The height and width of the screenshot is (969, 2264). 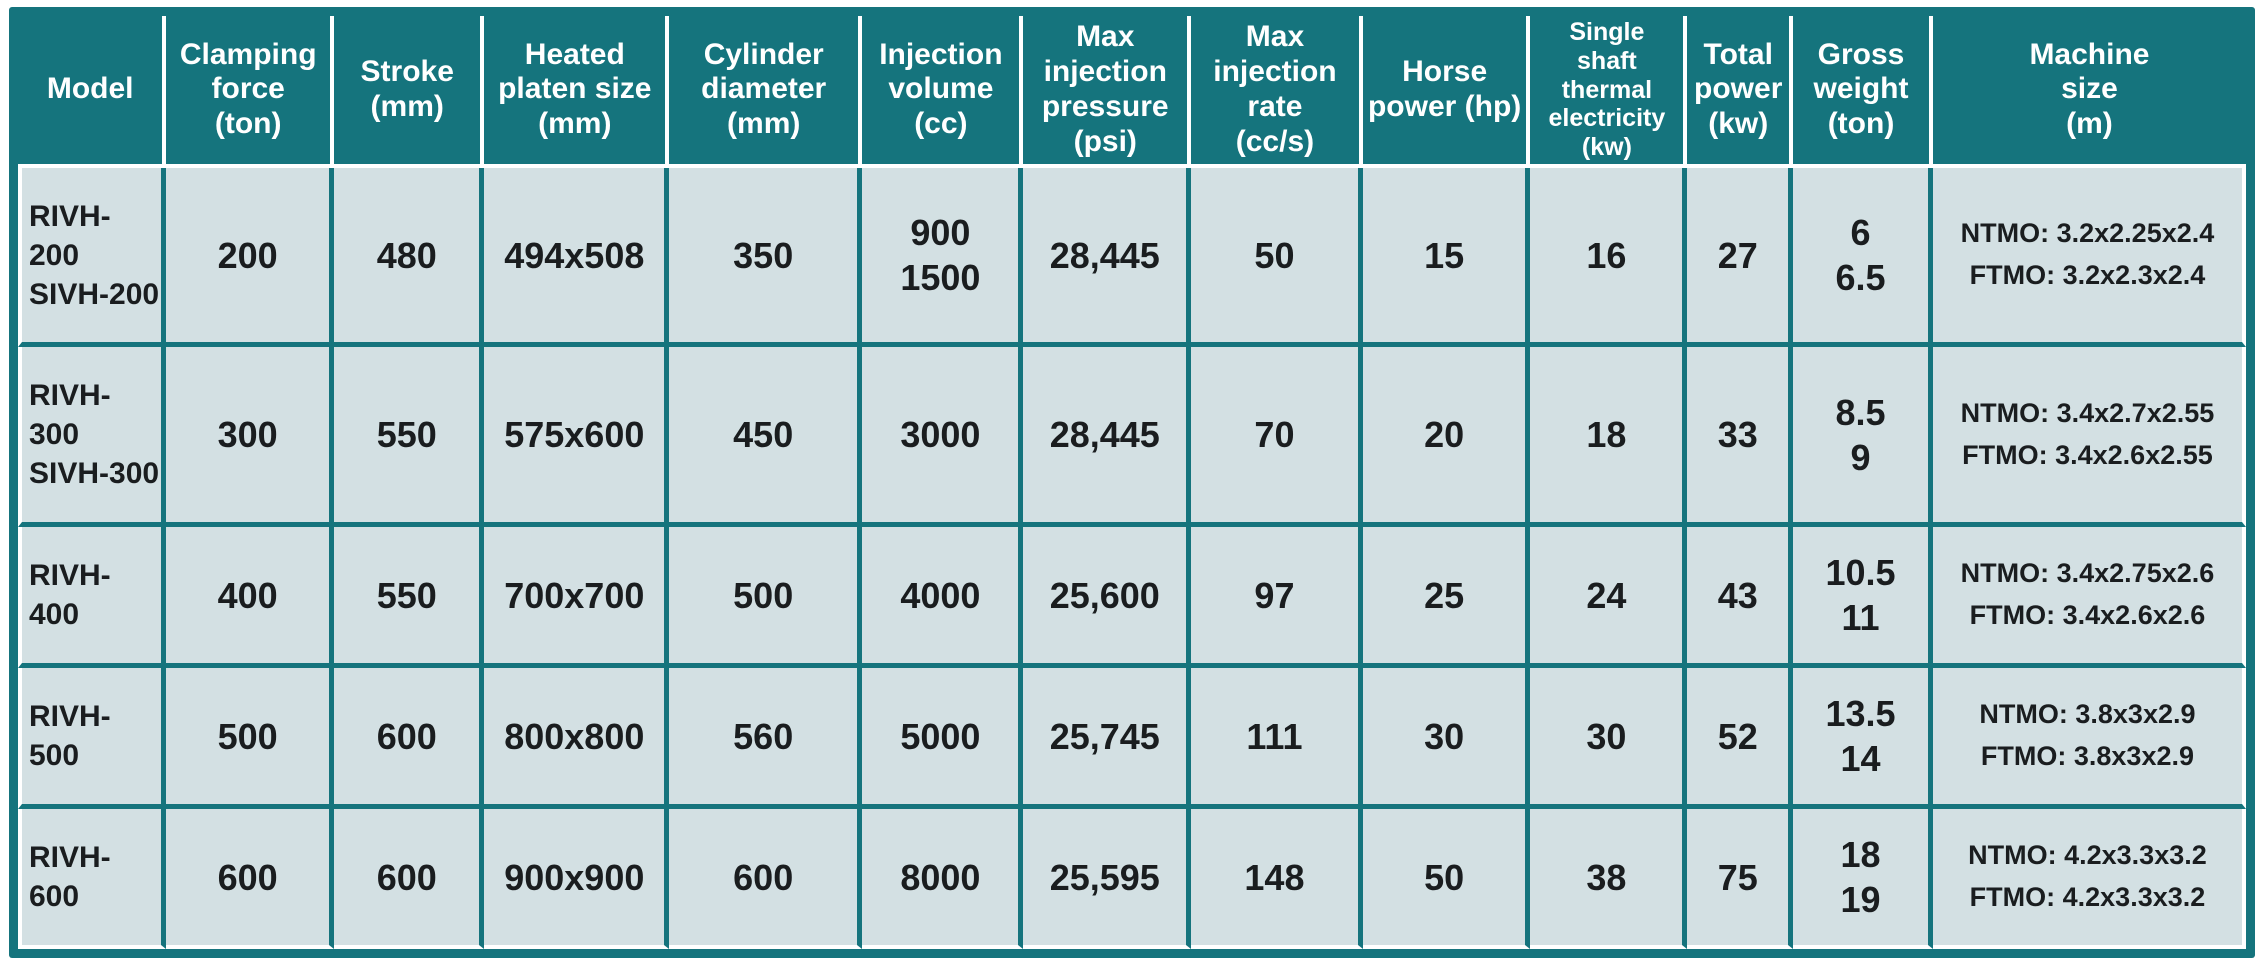 I want to click on column-header-single_shaft_thermal_electricity: Single shaft thermal electricity (kw), so click(x=1609, y=92).